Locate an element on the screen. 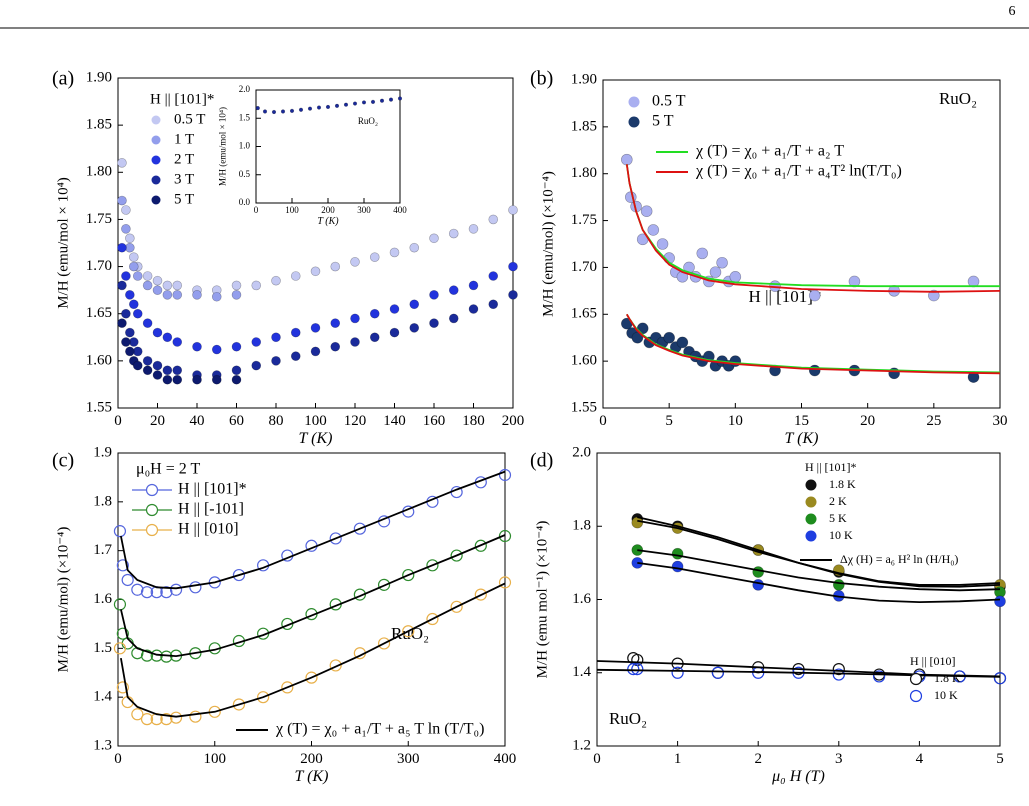 Image resolution: width=1029 pixels, height=806 pixels. y-axis-label: M/H (emu/mol) (×10⁻⁴) is located at coordinates (548, 244).